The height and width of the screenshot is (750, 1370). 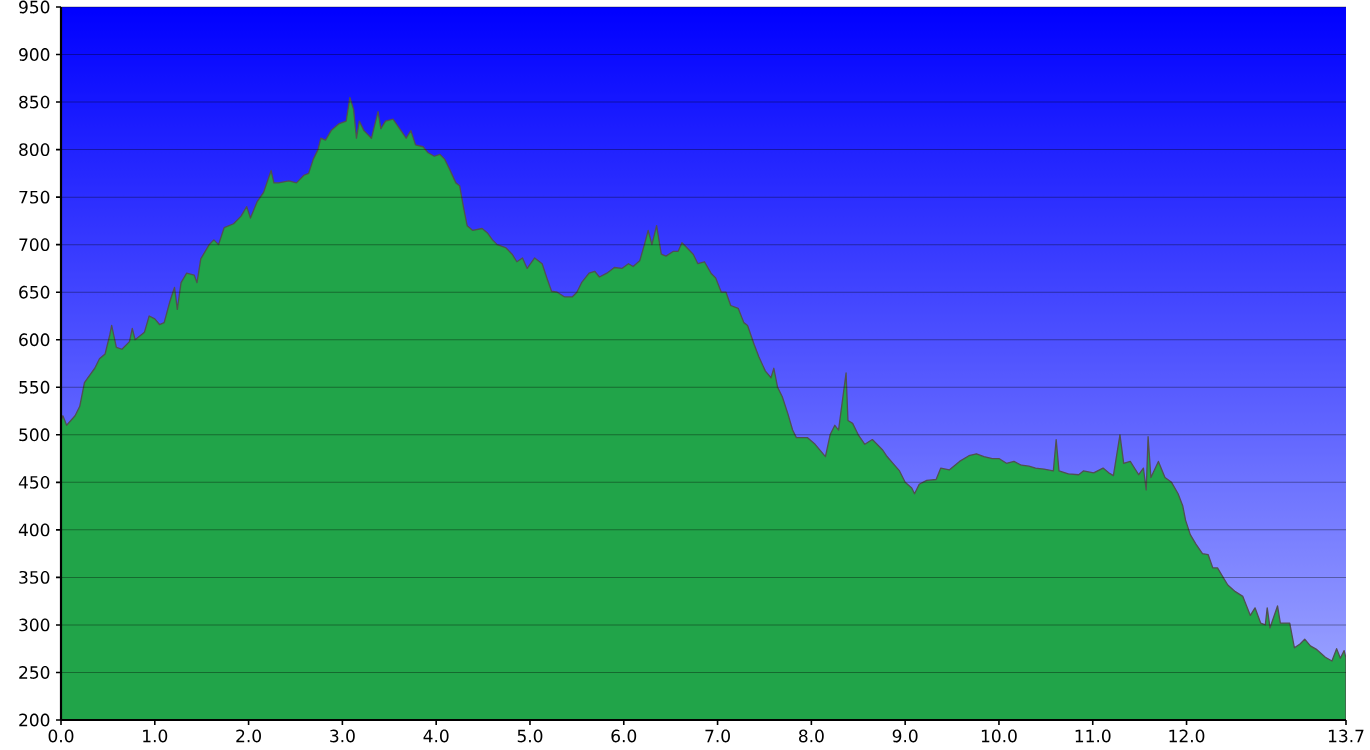 I want to click on x-tick-label: 12.0, so click(x=1187, y=736).